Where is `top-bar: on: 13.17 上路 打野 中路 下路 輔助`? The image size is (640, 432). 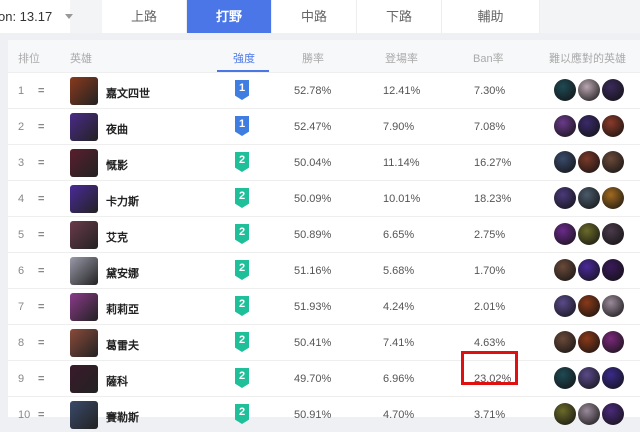
top-bar: on: 13.17 上路 打野 中路 下路 輔助 is located at coordinates (320, 16).